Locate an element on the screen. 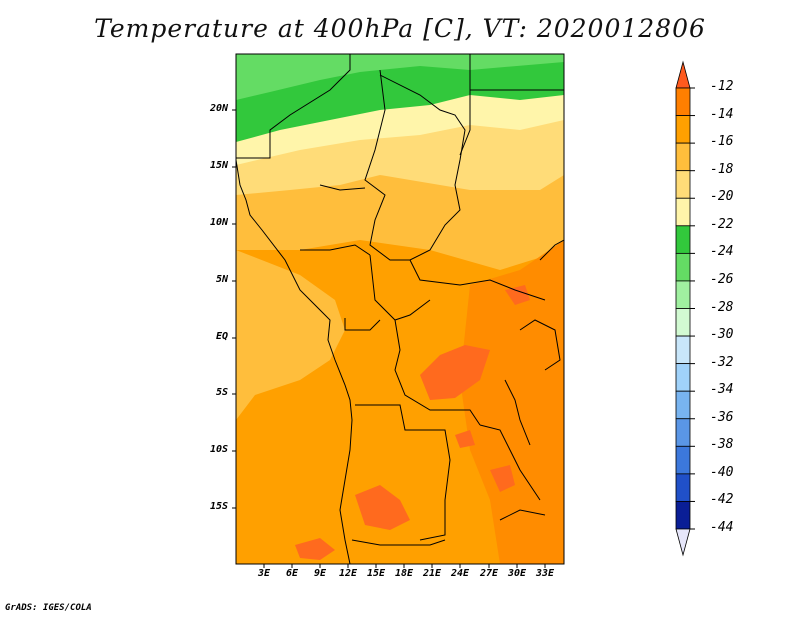 The width and height of the screenshot is (800, 618). warm-pocket-east is located at coordinates (517, 295).